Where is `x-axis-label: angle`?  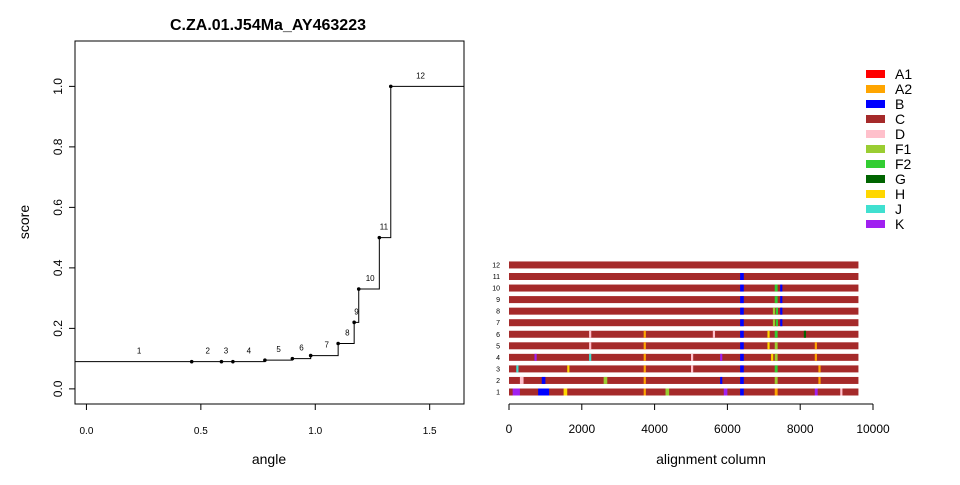 x-axis-label: angle is located at coordinates (269, 459).